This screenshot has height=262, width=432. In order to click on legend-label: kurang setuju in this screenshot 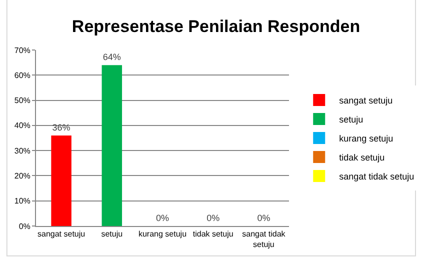, I will do `click(366, 139)`.